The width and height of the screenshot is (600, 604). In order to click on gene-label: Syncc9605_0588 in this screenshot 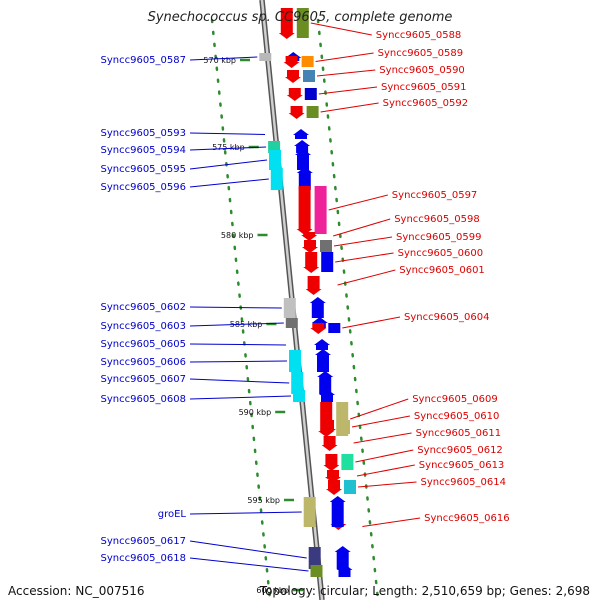, I will do `click(419, 35)`.